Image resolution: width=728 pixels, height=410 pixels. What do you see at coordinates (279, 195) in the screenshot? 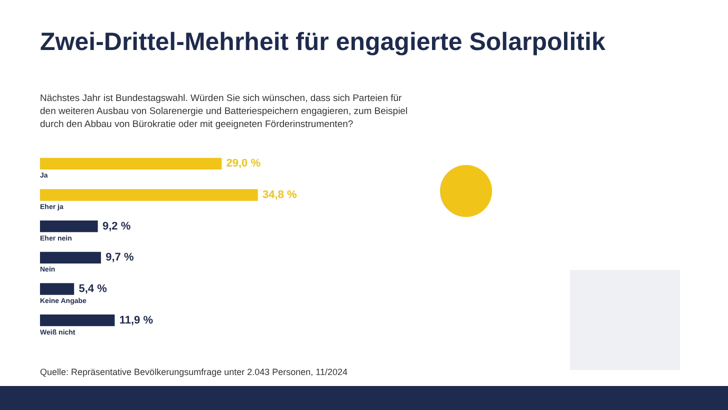
I see `data-label: 34,8 %` at bounding box center [279, 195].